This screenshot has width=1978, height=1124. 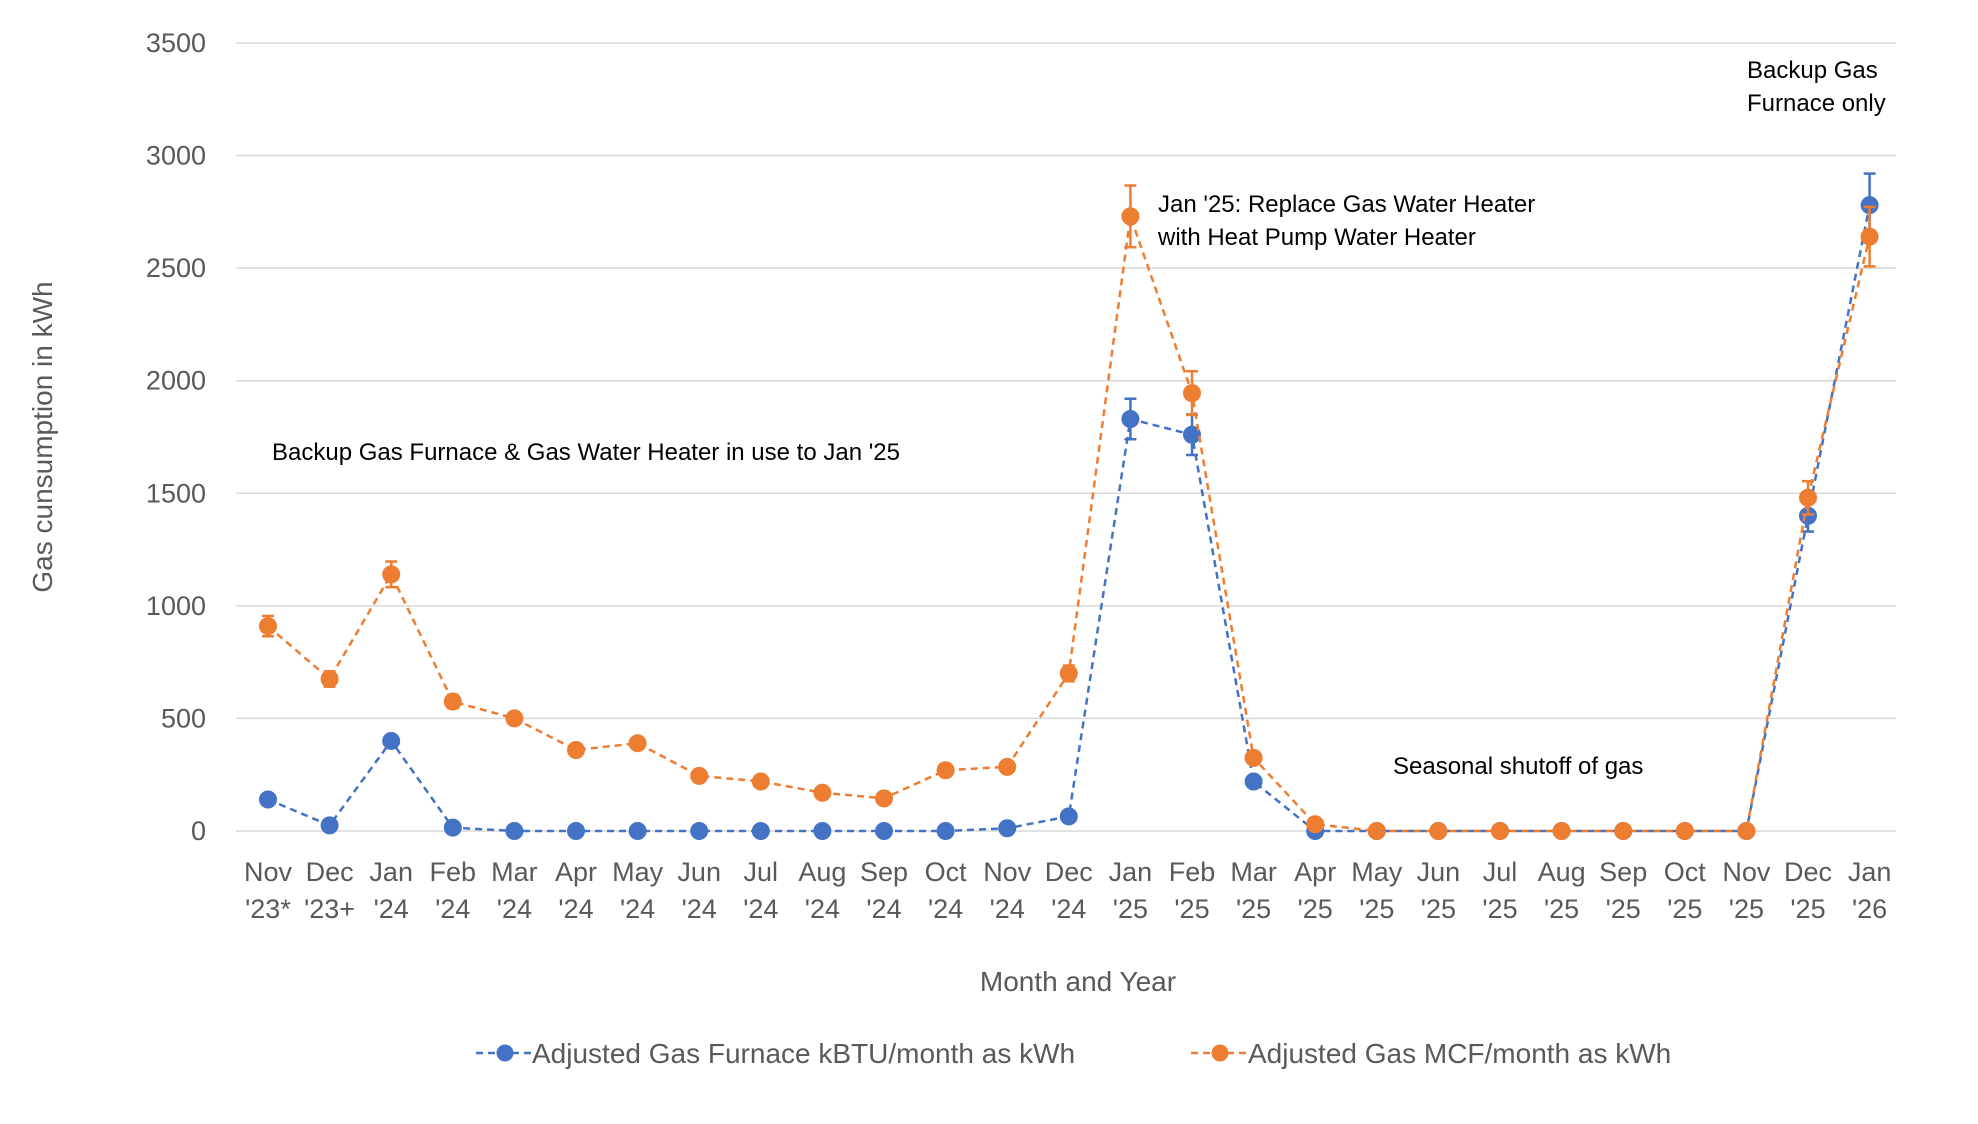 I want to click on legend-item: Adjusted Gas Furnace kBTU/month as kWh, so click(x=775, y=1053).